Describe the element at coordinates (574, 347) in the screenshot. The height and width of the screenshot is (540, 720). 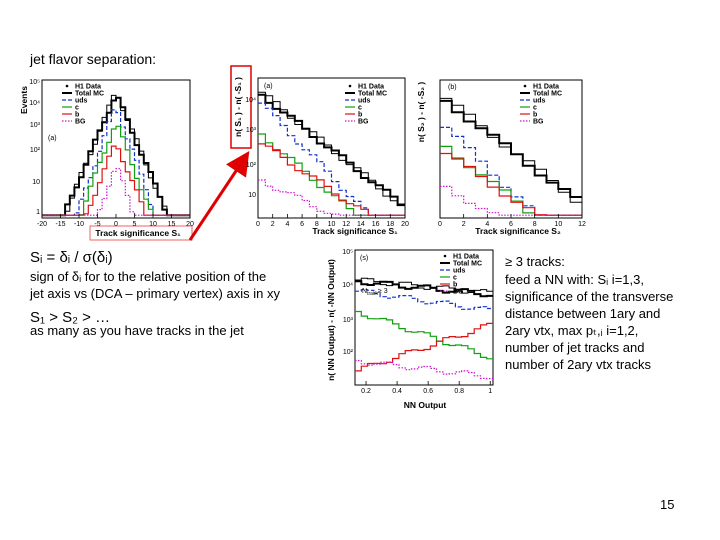
I see `body-text: number of jet tracks and` at that location.